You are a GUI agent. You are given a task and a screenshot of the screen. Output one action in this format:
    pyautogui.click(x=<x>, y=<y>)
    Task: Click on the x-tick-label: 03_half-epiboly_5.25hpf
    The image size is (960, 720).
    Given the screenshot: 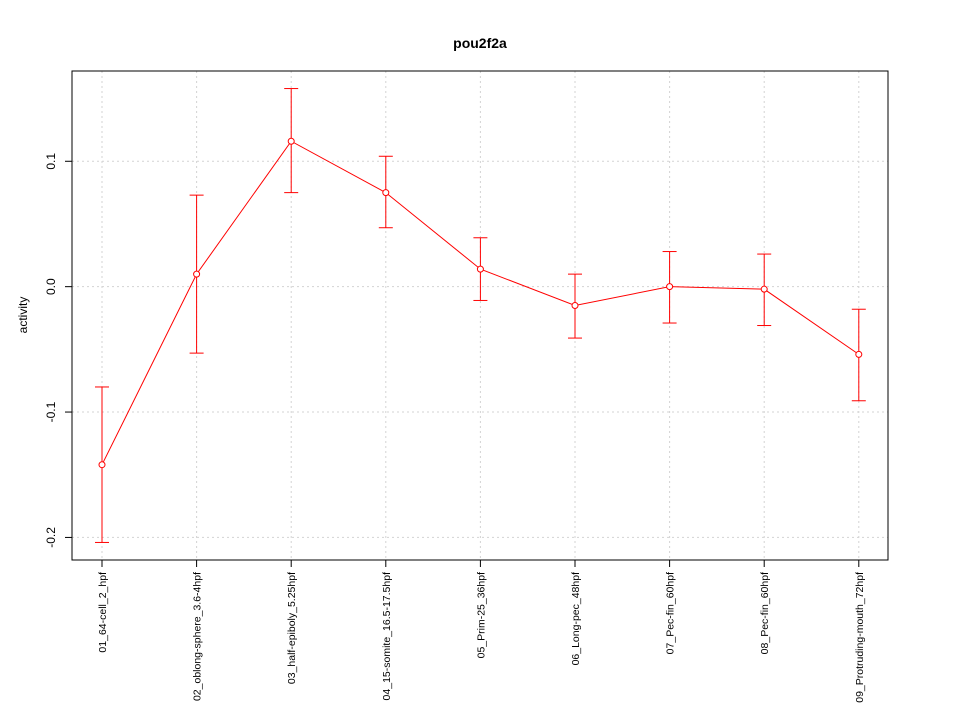 What is the action you would take?
    pyautogui.click(x=292, y=628)
    